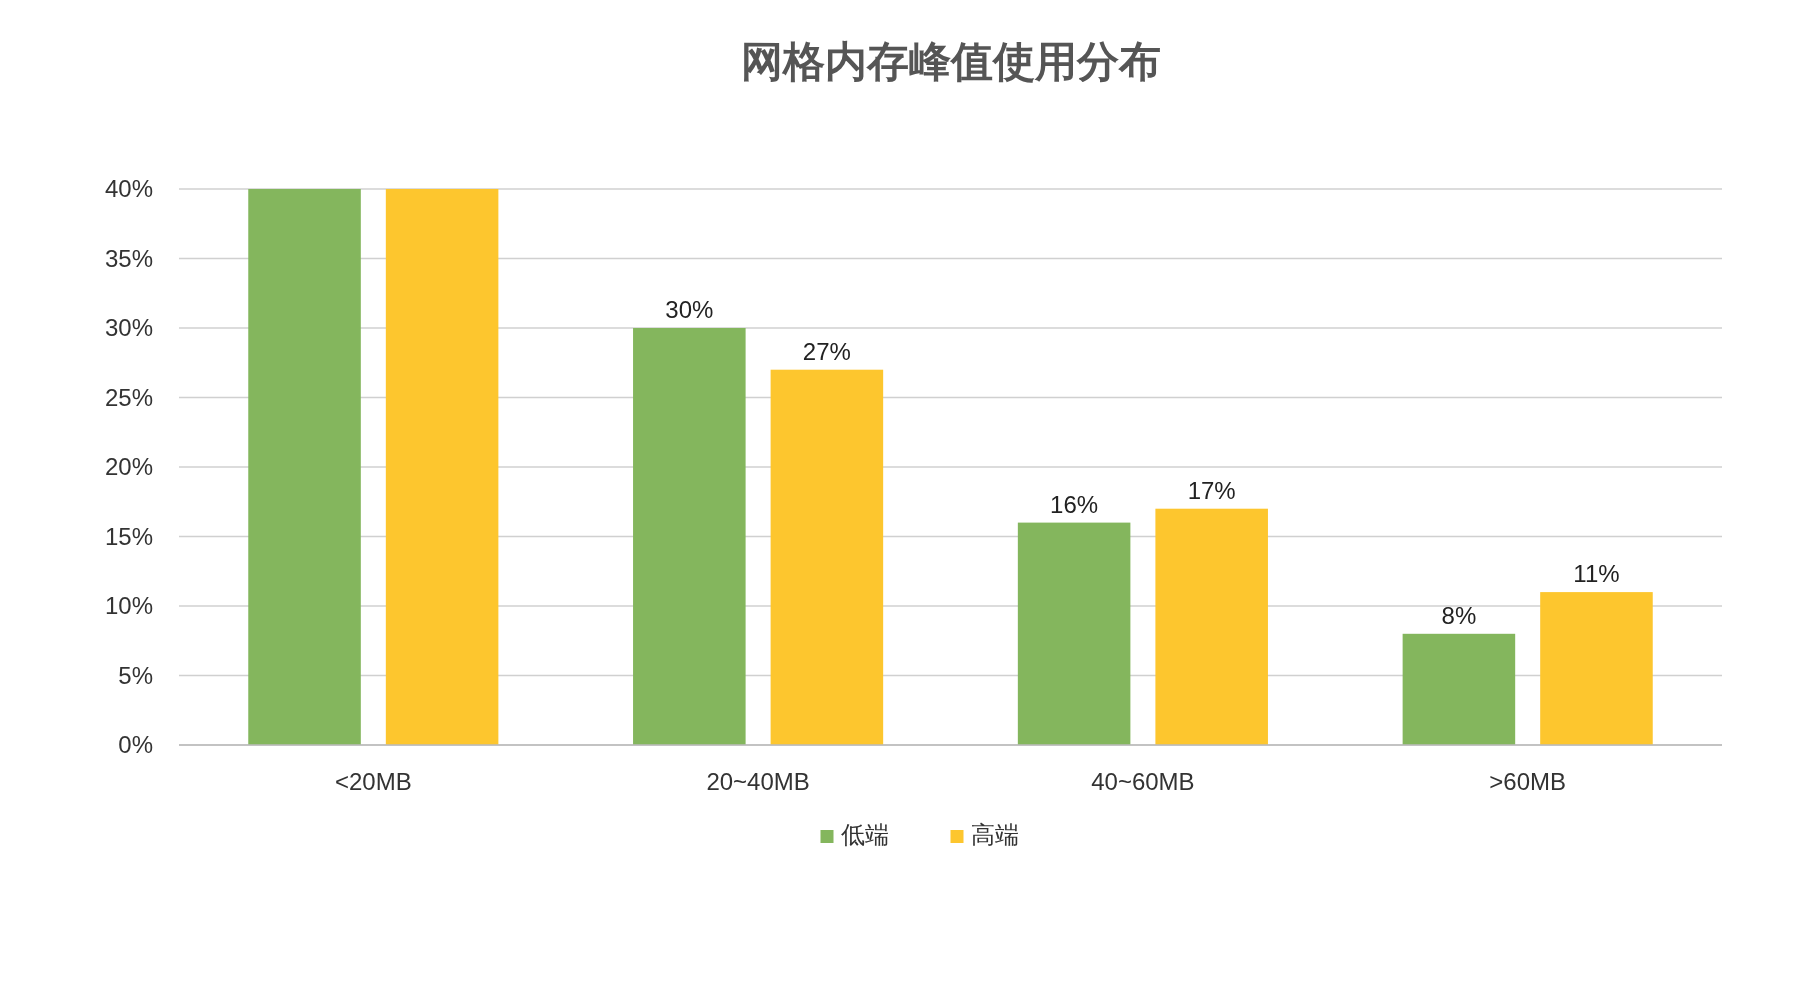 The height and width of the screenshot is (1004, 1808). I want to click on y-tick-label: 5%, so click(135, 675).